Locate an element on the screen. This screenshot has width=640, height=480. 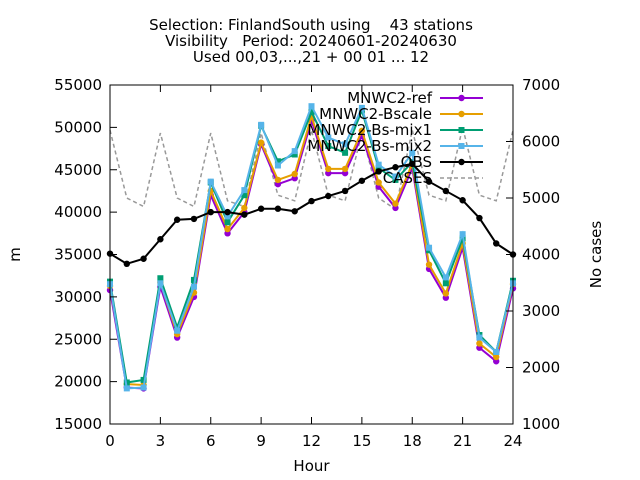
title-line-3: Used 00,03,...,21 + 00 01 ... 12 is located at coordinates (311, 57).